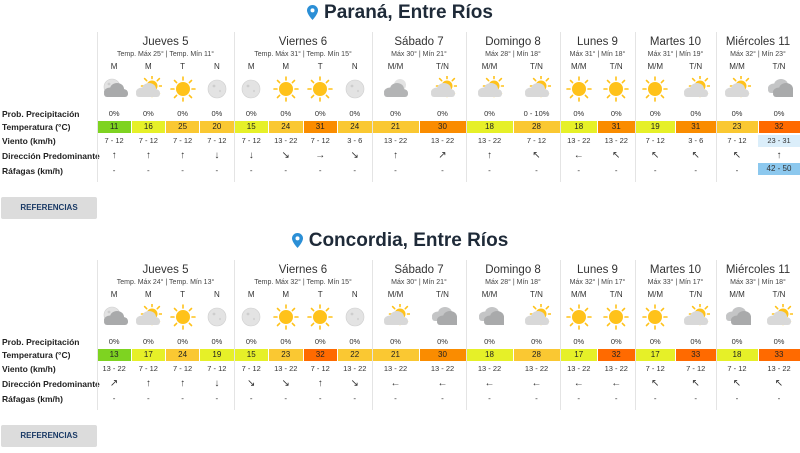 The width and height of the screenshot is (800, 453). I want to click on day-temps: Máx 33° | Mín 18°, so click(758, 282).